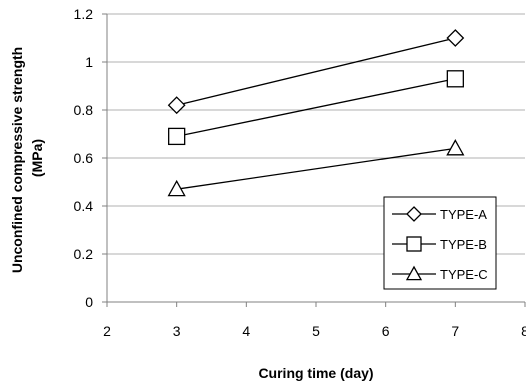 This screenshot has height=385, width=526. I want to click on y-axis-title: Unconfined compressive strength (MPa), so click(27, 158).